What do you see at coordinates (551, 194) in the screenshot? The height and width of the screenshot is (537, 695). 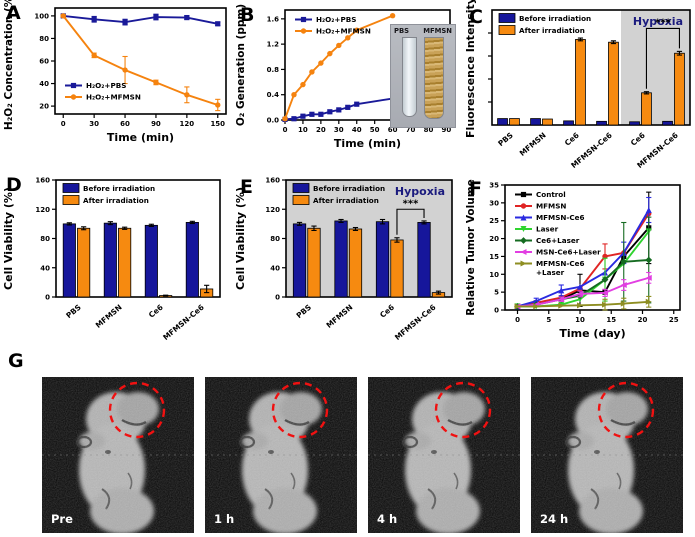 I see `svg-text: Control` at bounding box center [551, 194].